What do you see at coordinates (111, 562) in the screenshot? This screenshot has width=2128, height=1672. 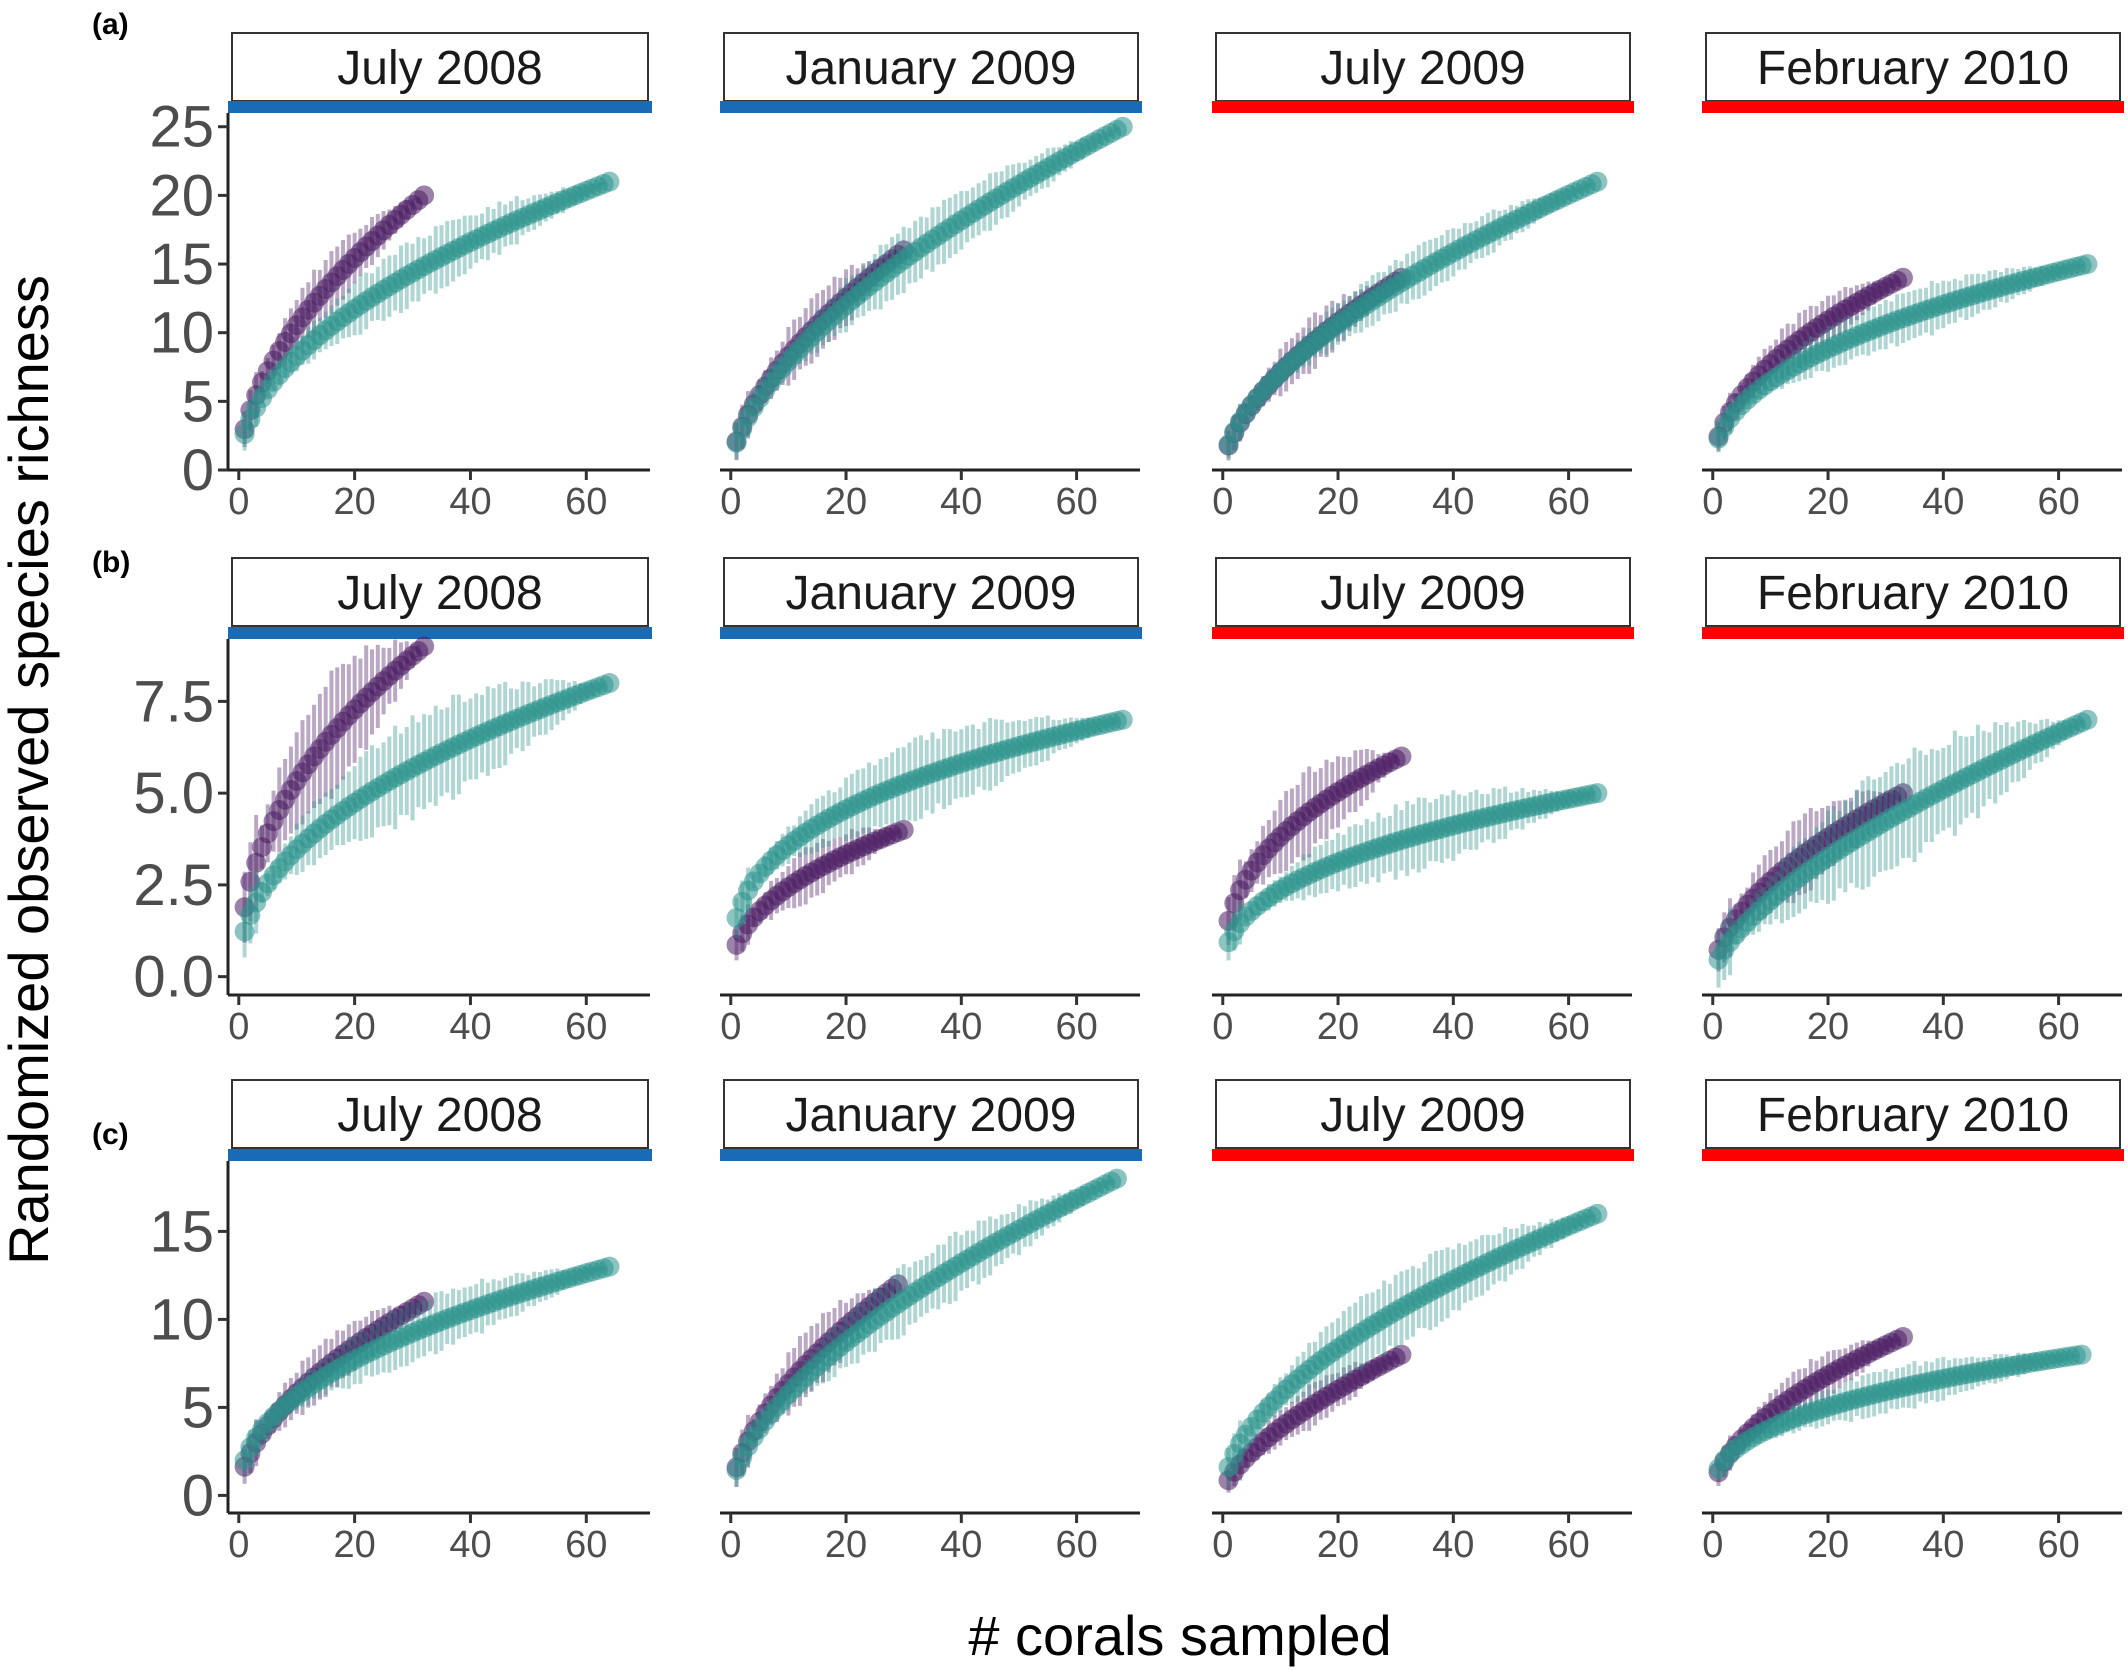 I see `row-label: (b)` at bounding box center [111, 562].